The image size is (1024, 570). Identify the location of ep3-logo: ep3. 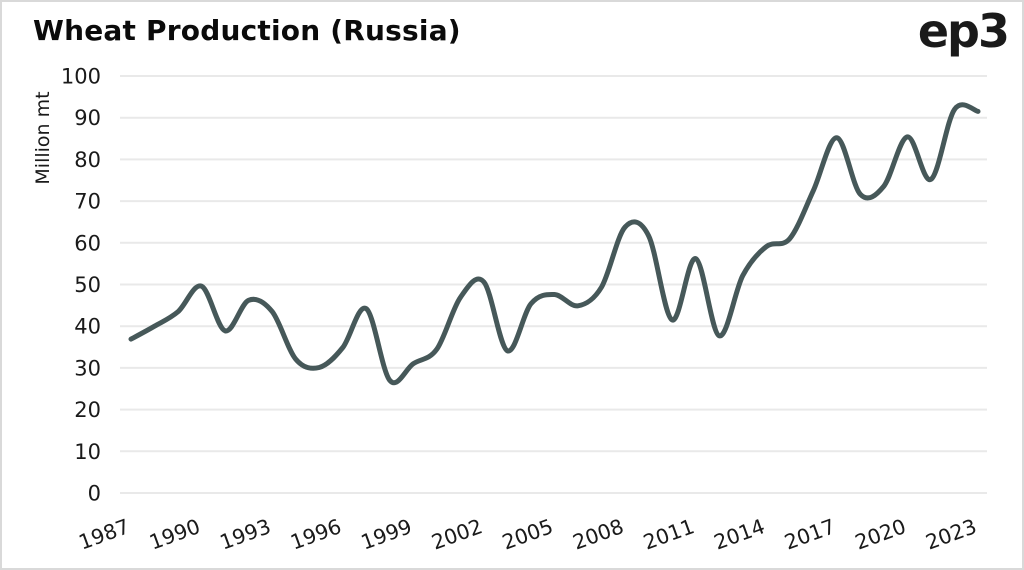
(963, 31).